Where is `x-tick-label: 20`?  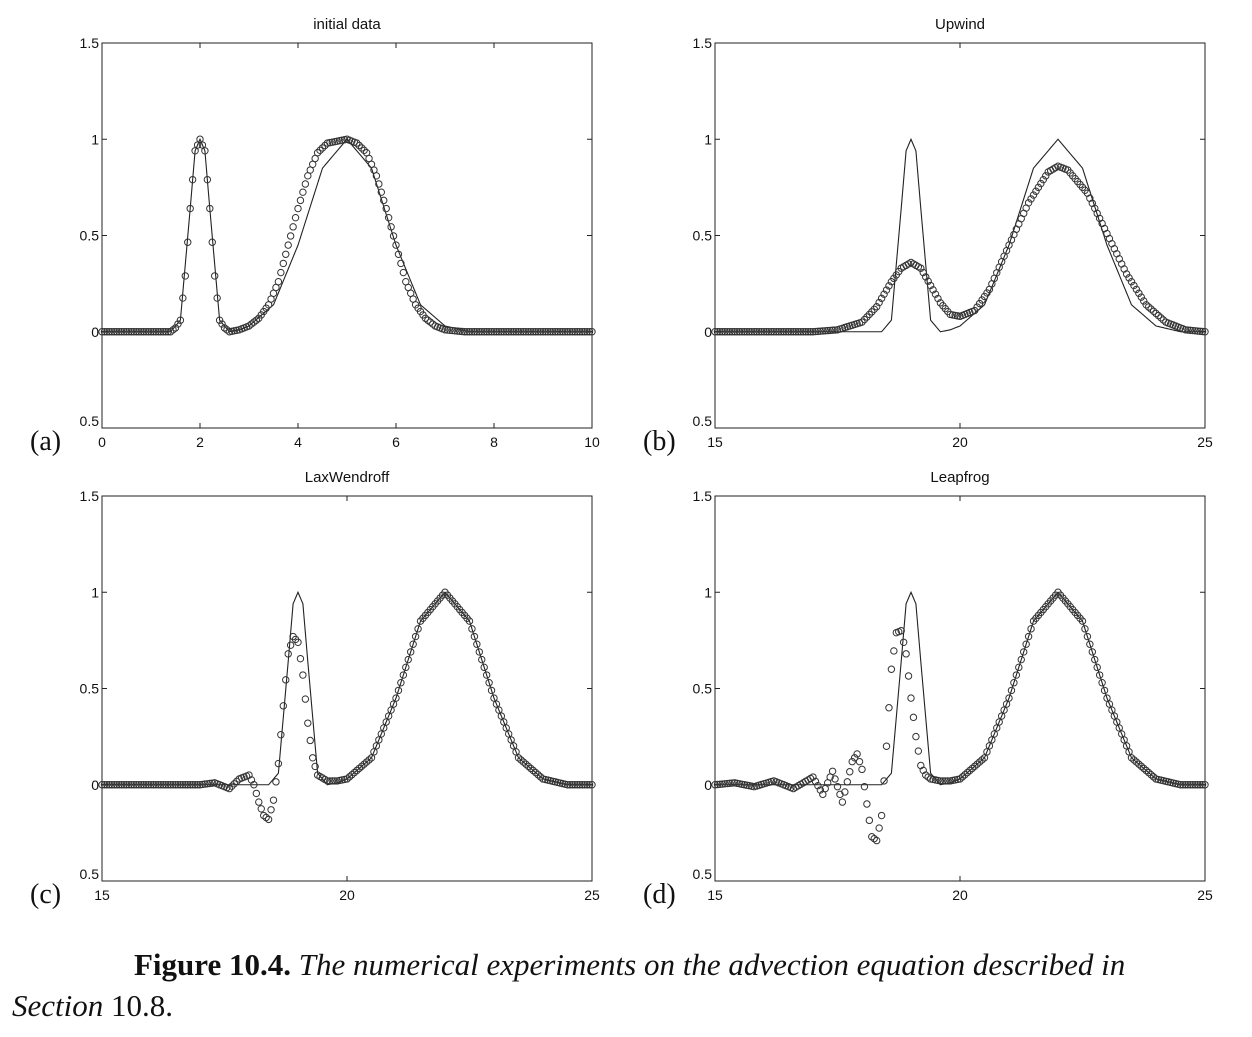
x-tick-label: 20 is located at coordinates (960, 895).